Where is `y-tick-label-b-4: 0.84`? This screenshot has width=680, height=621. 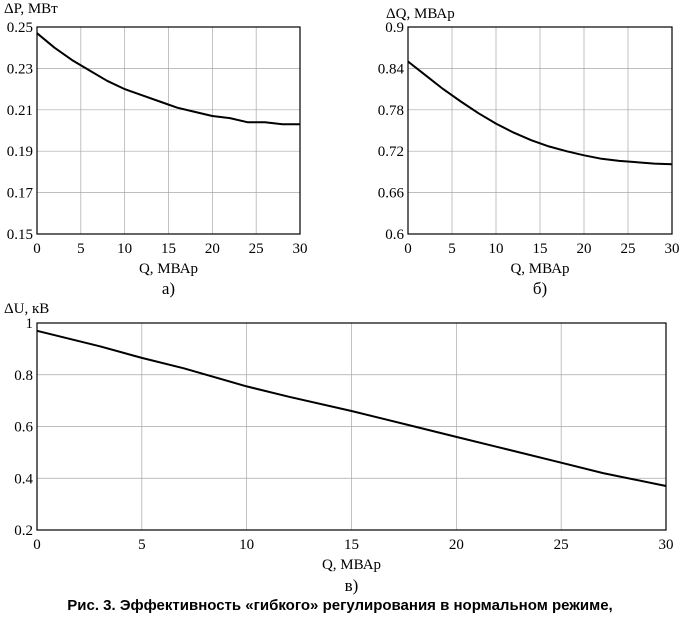
y-tick-label-b-4: 0.84 is located at coordinates (391, 69).